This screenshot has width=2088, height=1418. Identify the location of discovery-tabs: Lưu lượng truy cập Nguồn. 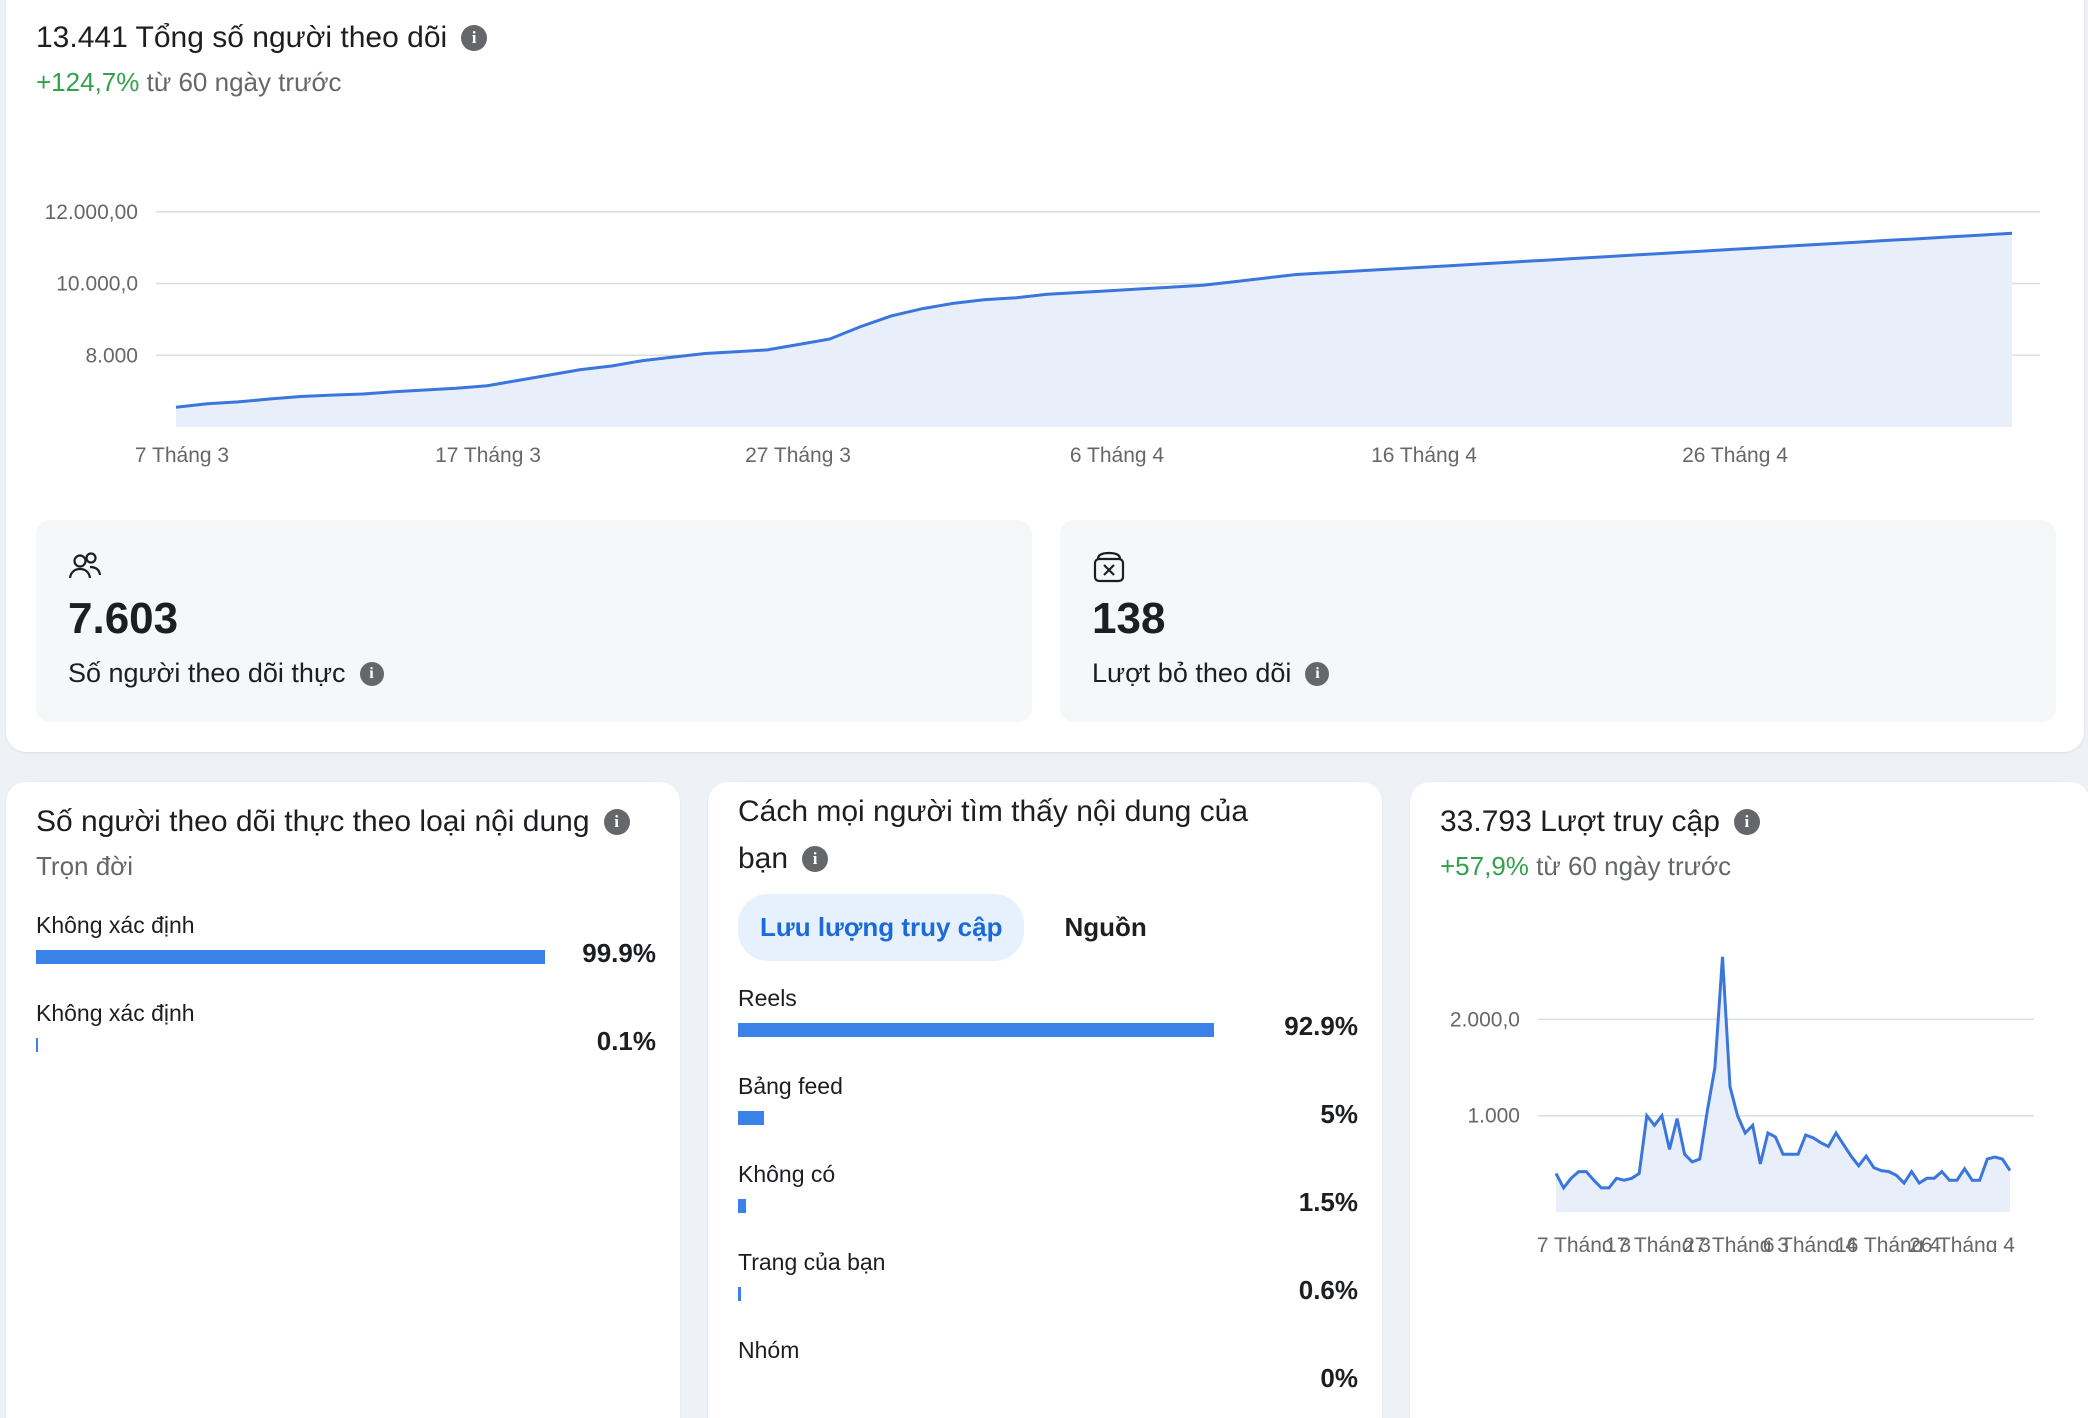
(1048, 927).